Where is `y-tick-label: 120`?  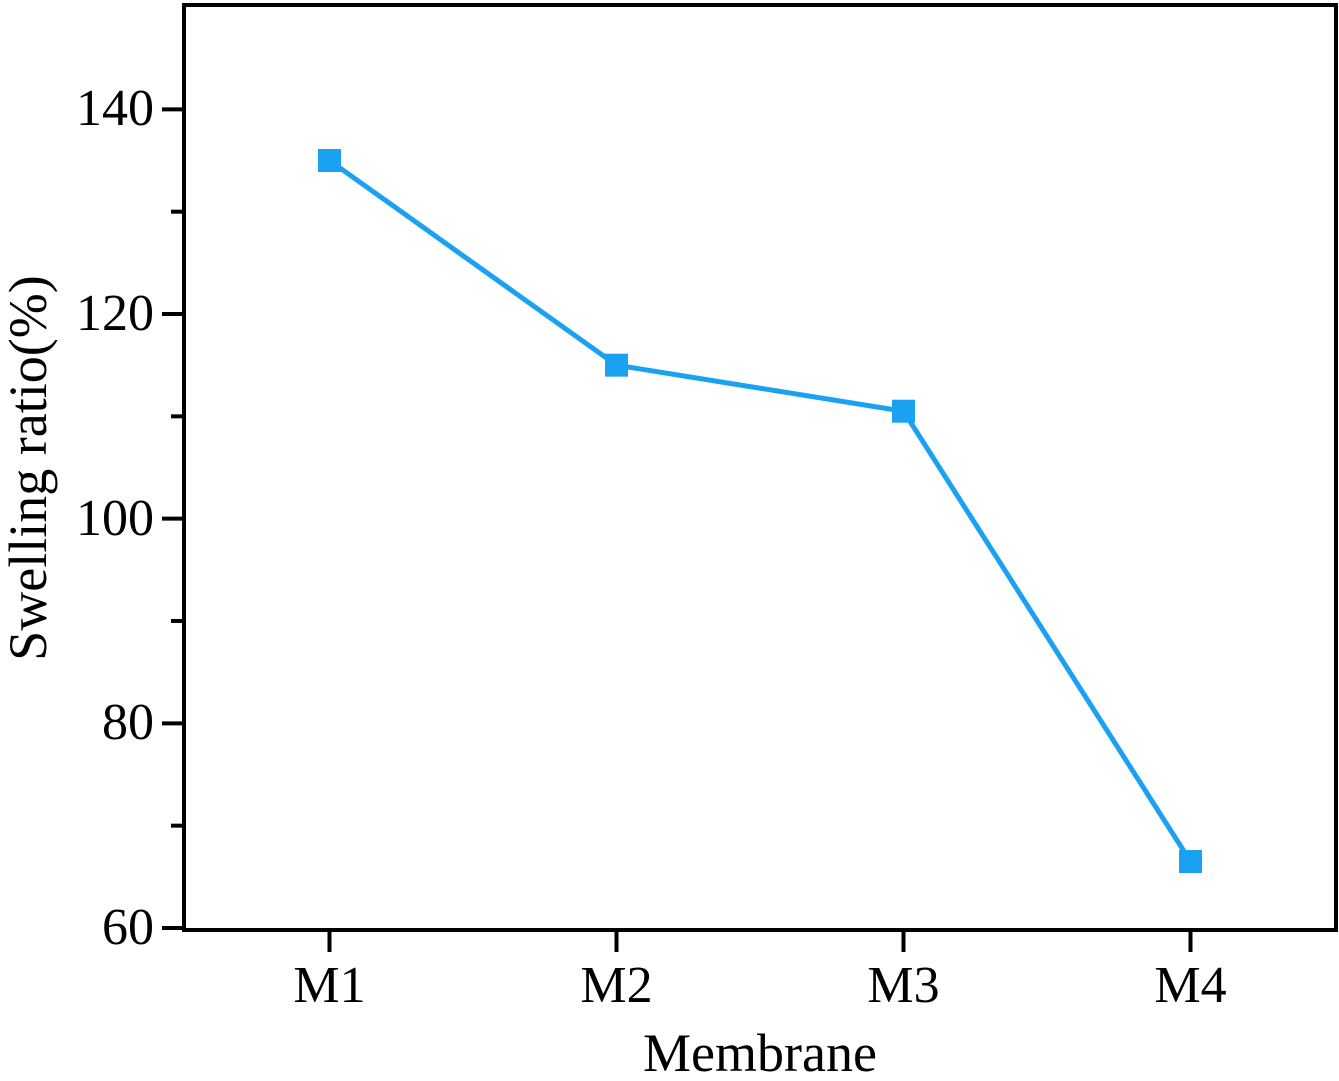 y-tick-label: 120 is located at coordinates (115, 313).